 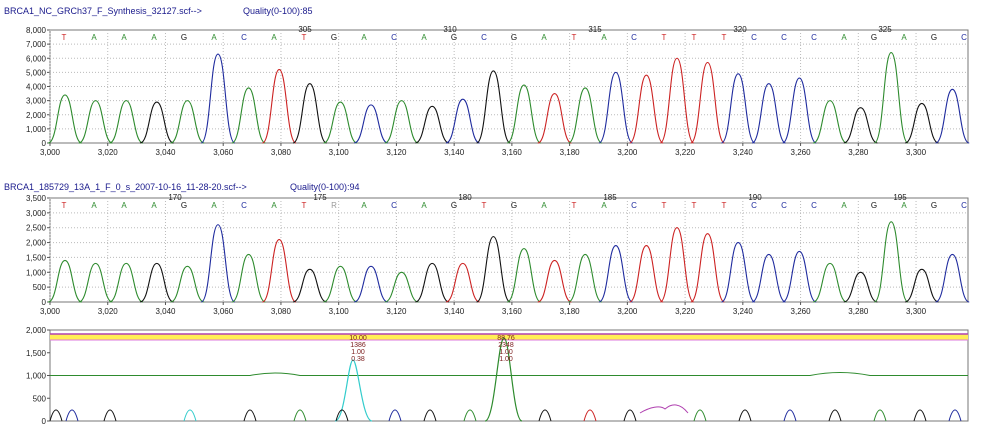 What do you see at coordinates (503, 379) in the screenshot?
I see `difference-peak` at bounding box center [503, 379].